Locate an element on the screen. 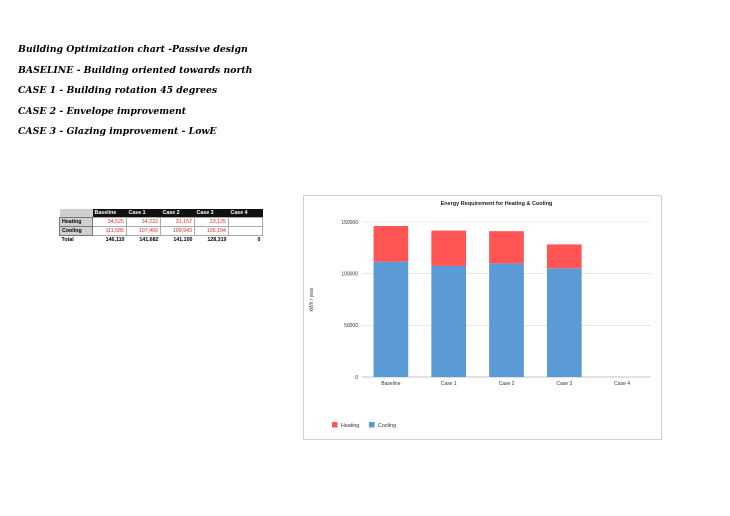  table-cell: 34,222 is located at coordinates (143, 222).